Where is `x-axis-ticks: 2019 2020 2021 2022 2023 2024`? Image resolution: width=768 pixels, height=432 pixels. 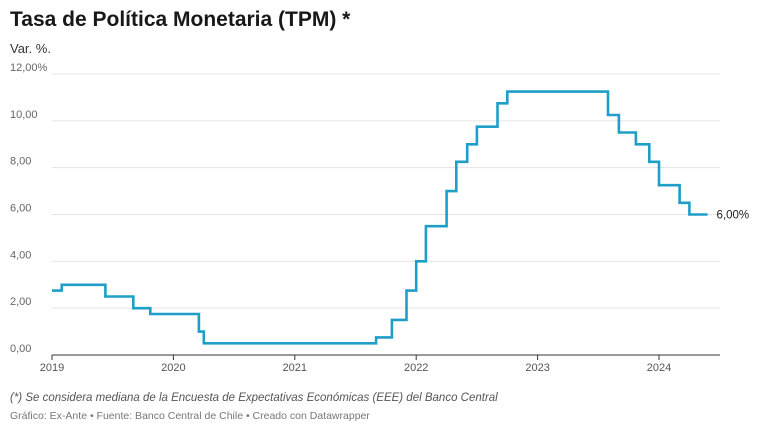 x-axis-ticks: 2019 2020 2021 2022 2023 2024 is located at coordinates (355, 364).